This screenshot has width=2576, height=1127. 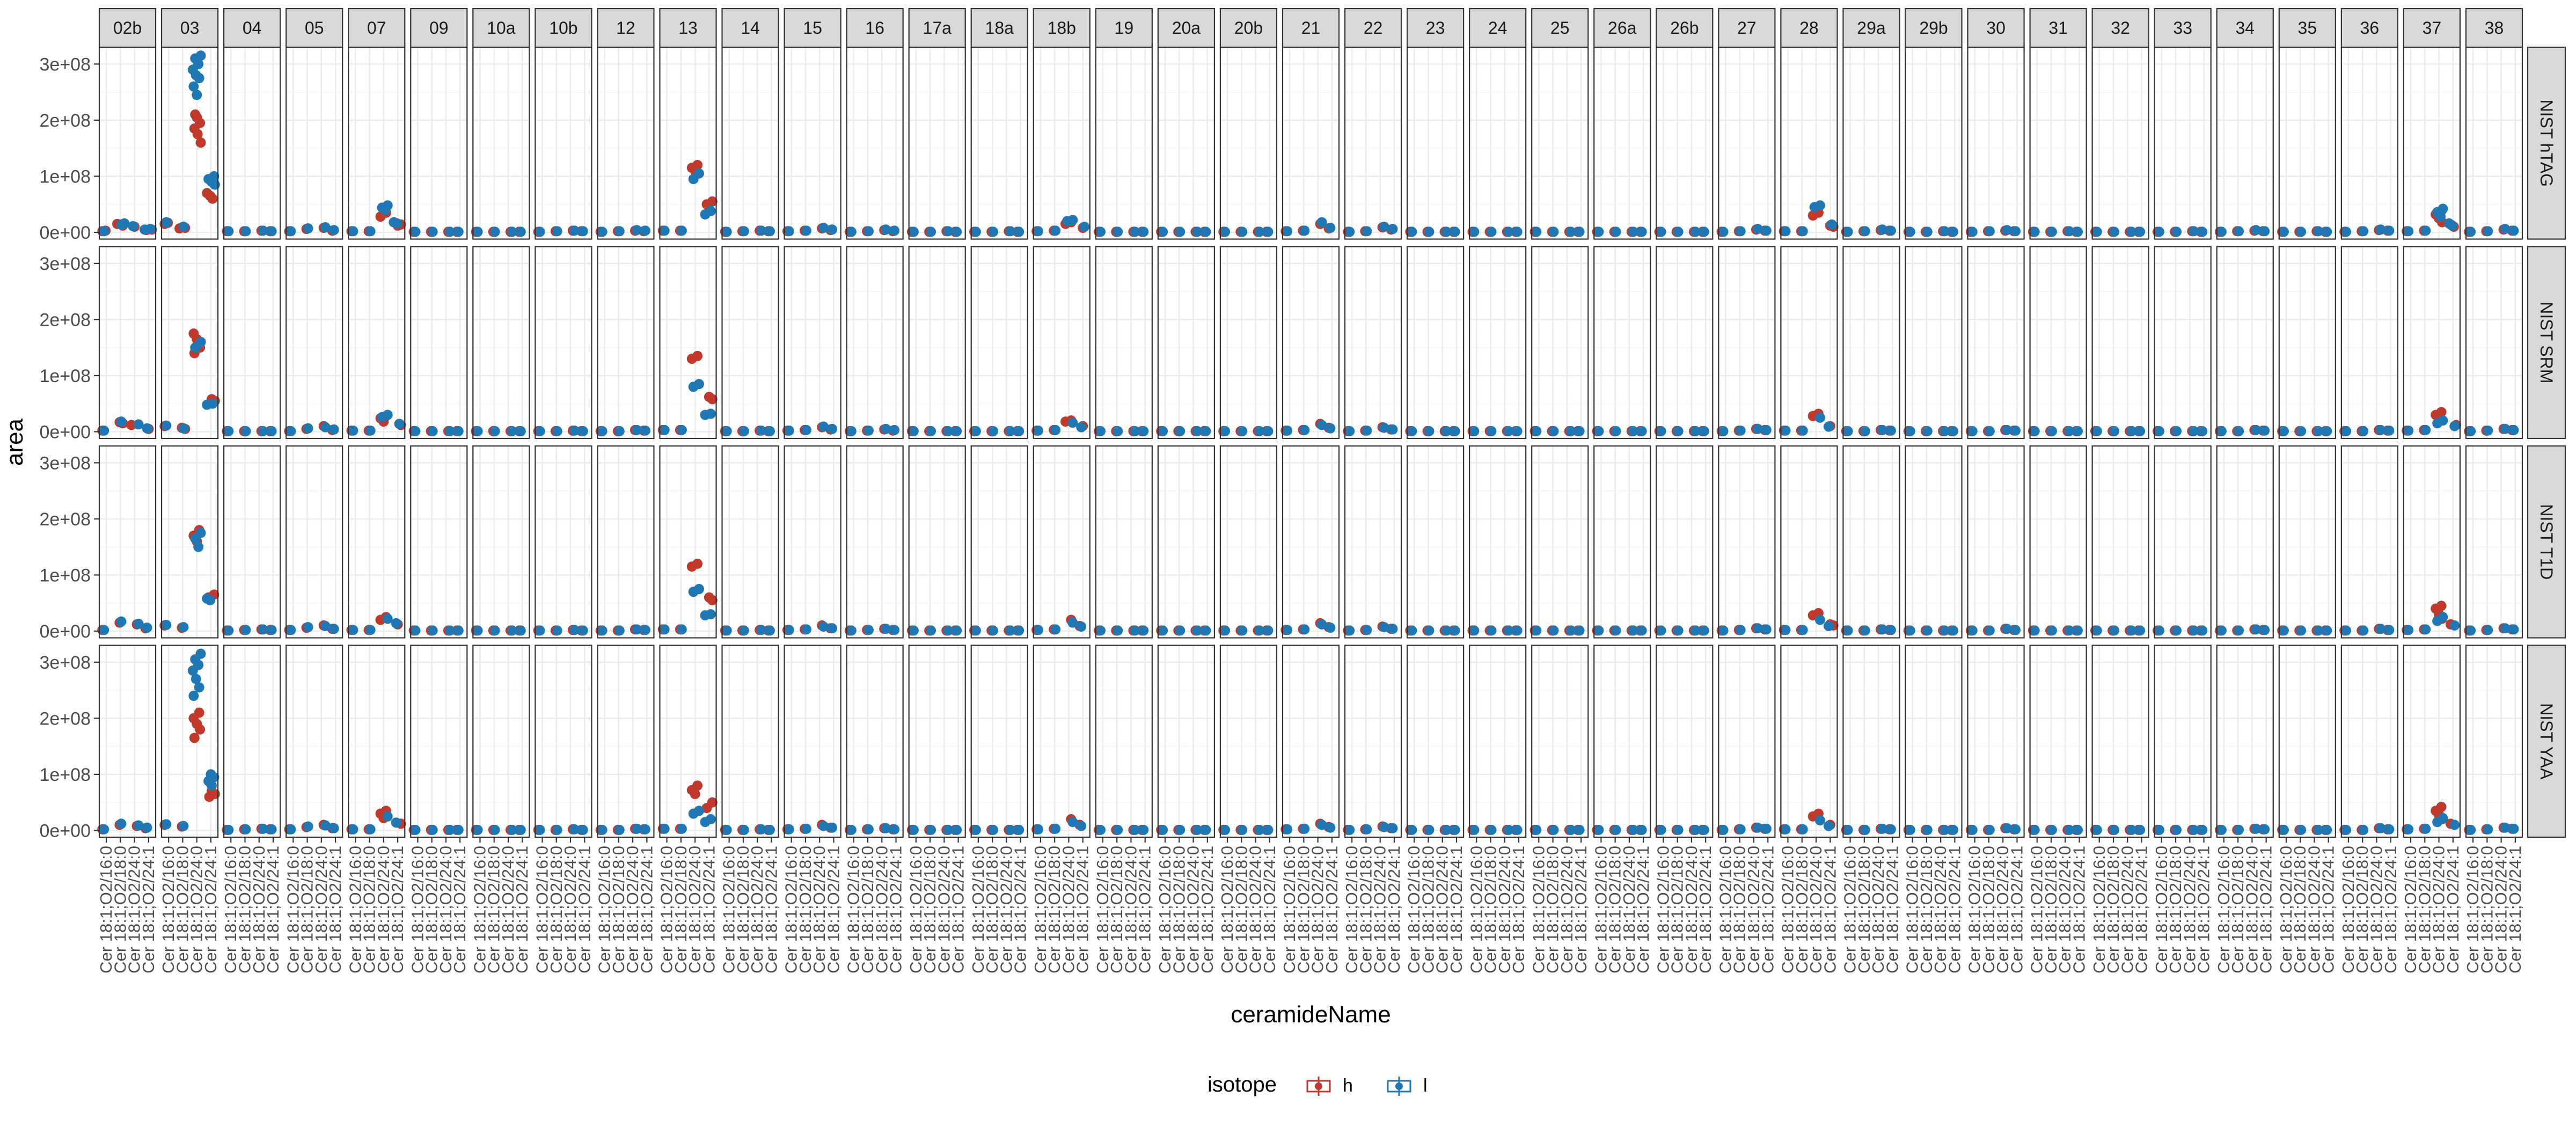 What do you see at coordinates (65, 831) in the screenshot?
I see `y-tick-label: 0e+00` at bounding box center [65, 831].